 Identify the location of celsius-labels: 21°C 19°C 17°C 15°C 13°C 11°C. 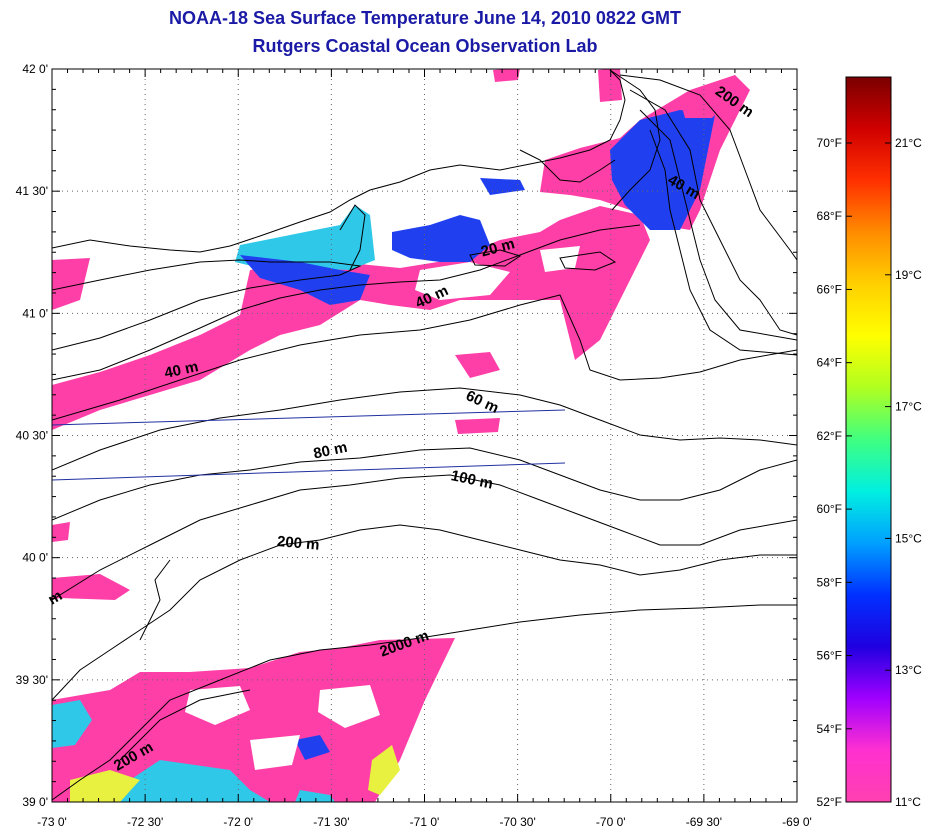
(903, 472).